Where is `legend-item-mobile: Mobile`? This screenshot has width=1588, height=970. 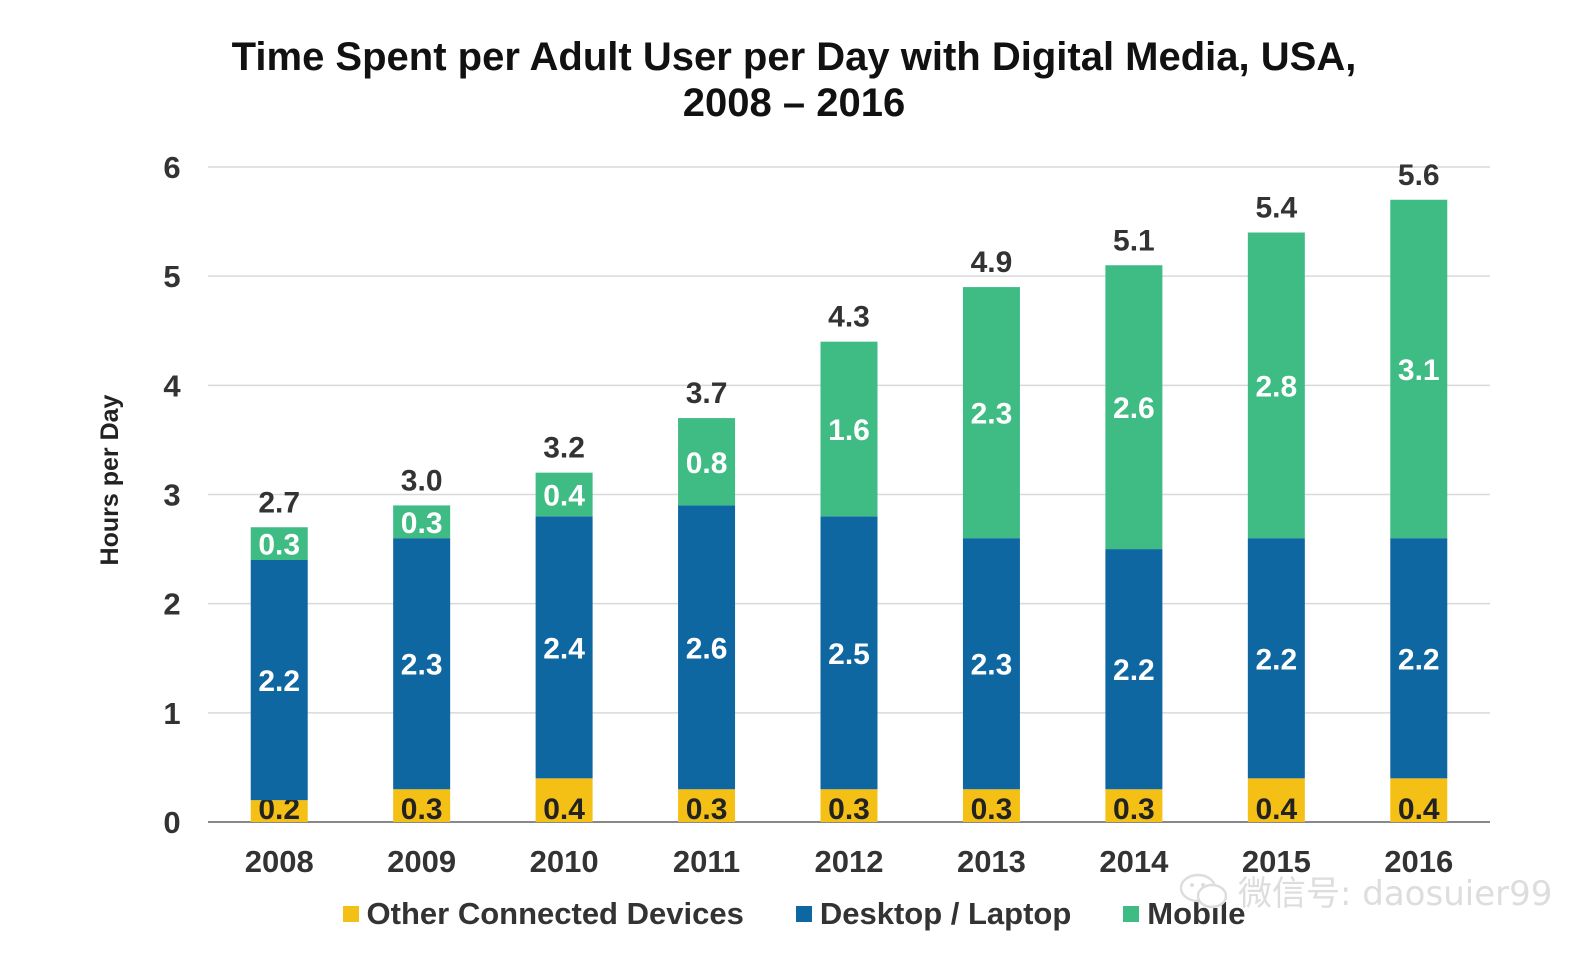 legend-item-mobile: Mobile is located at coordinates (1184, 914).